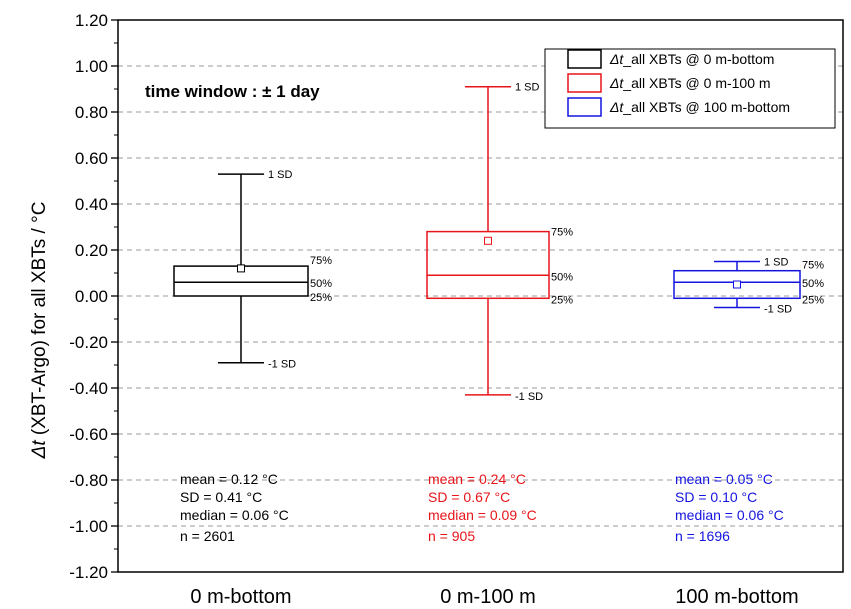 The width and height of the screenshot is (851, 609). I want to click on legend-entry: Δt_all XBTs @ 0 m-100 m, so click(690, 83).